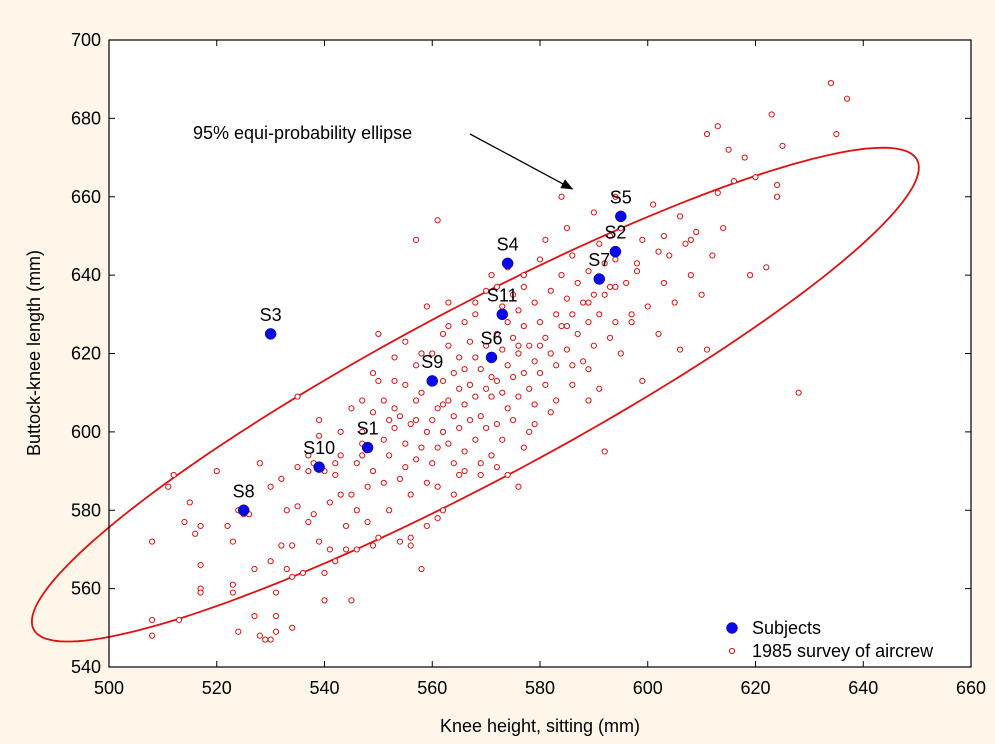  I want to click on y-tick-label: 580, so click(86, 510).